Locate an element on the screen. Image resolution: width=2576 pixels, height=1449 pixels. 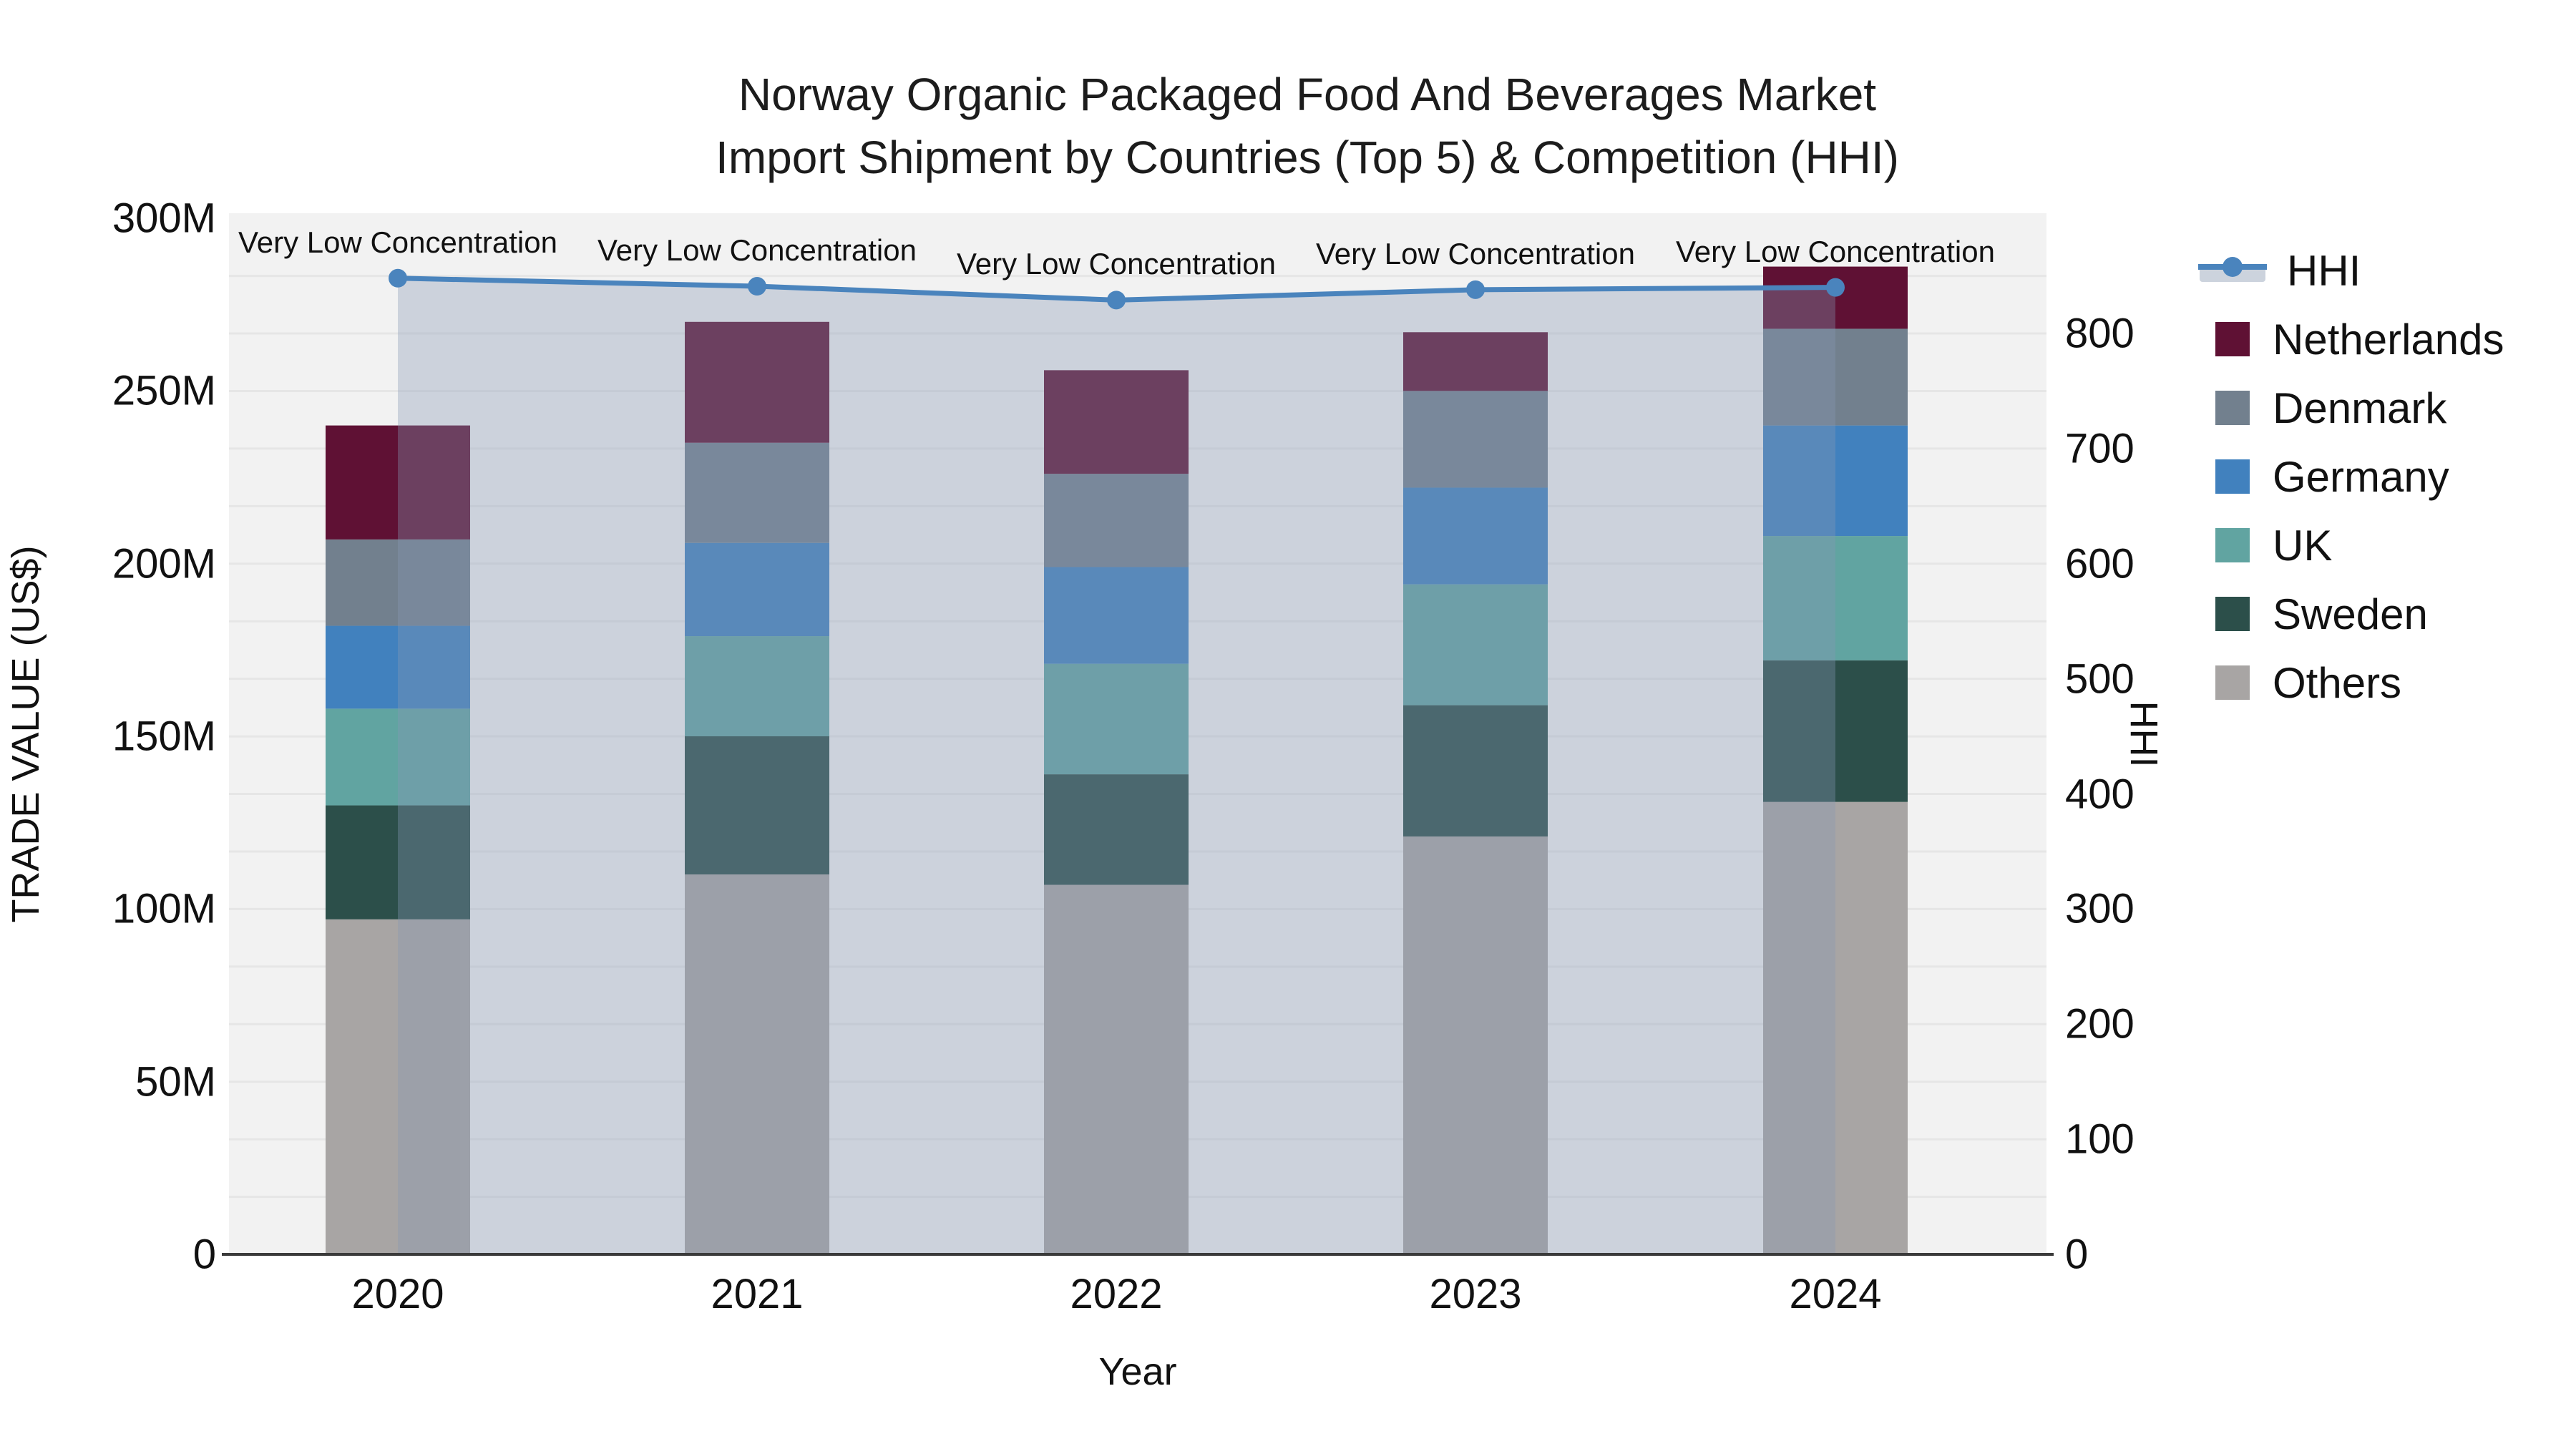
y-right-tick-500: 500 is located at coordinates (2100, 679).